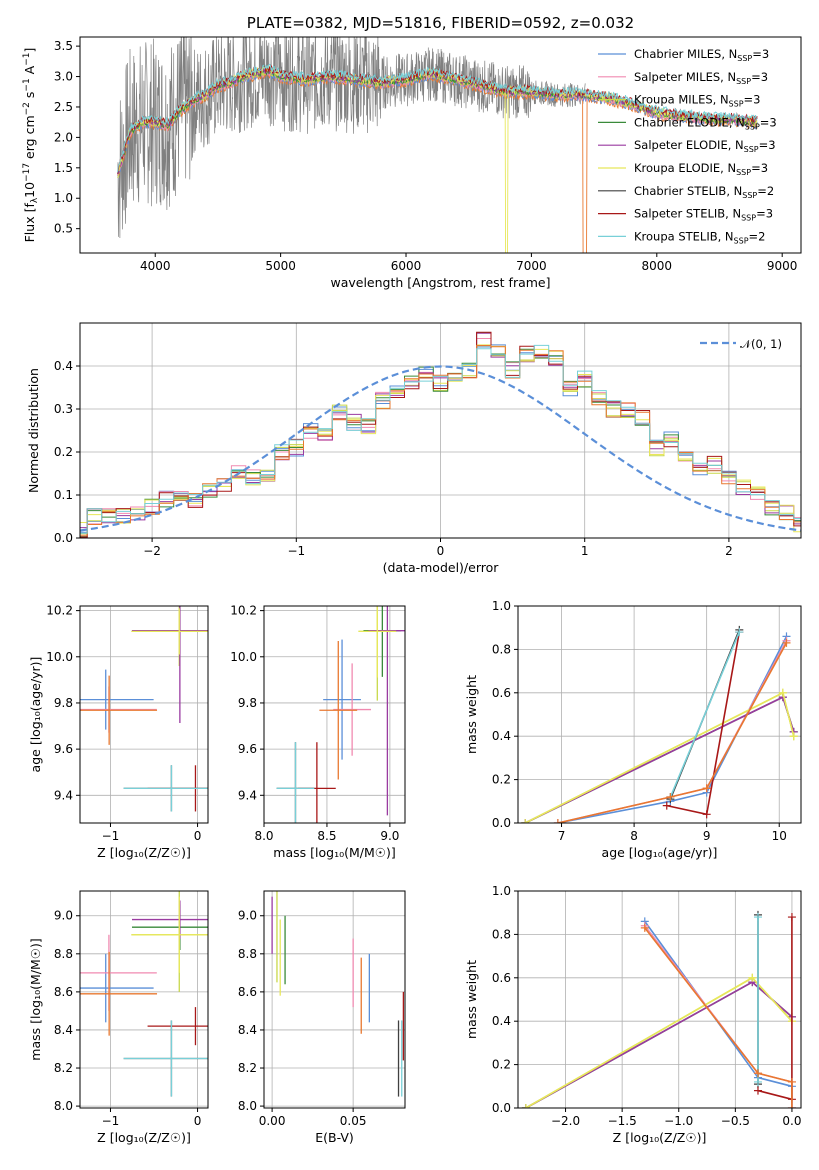  Describe the element at coordinates (585, 551) in the screenshot. I see `x-tick-label: 1` at that location.